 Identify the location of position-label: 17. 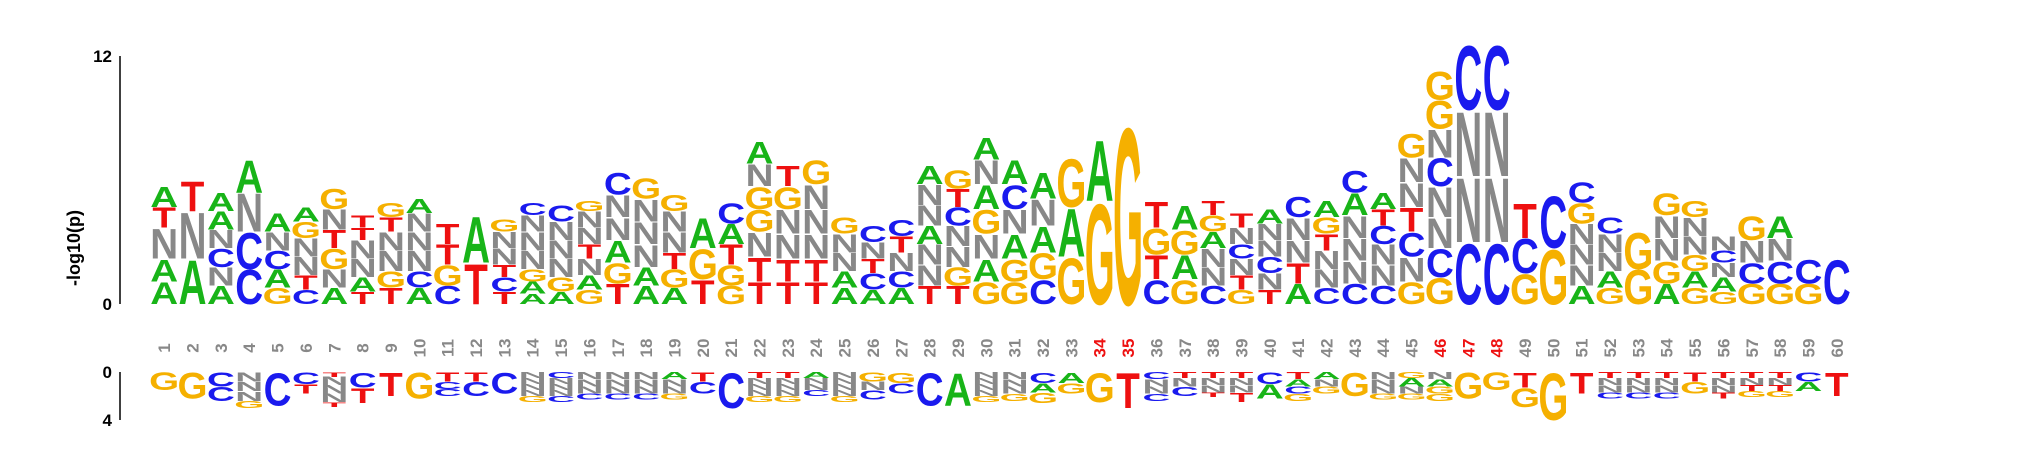
(618, 348).